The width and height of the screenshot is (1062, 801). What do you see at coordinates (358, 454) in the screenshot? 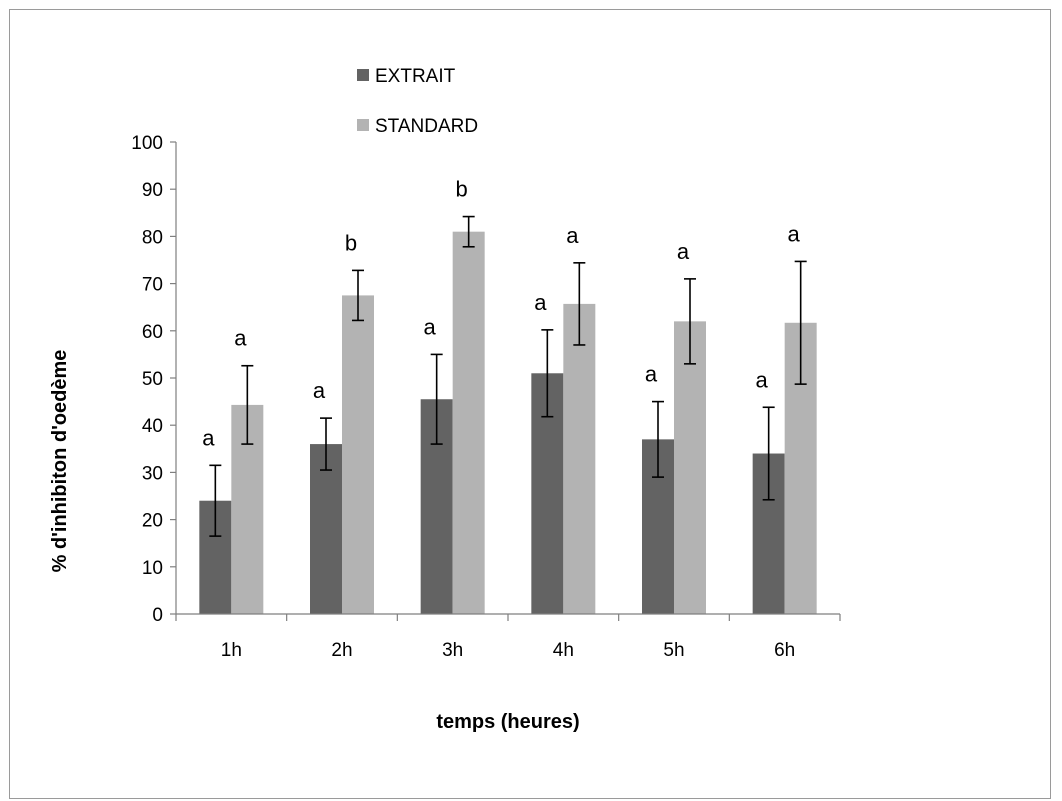
I see `bar-standard-2h` at bounding box center [358, 454].